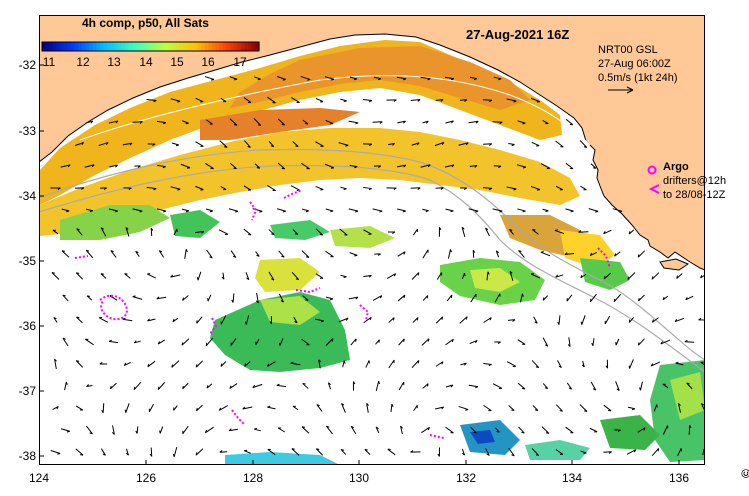 The height and width of the screenshot is (496, 749). I want to click on lat-tick-label: -36, so click(27, 326).